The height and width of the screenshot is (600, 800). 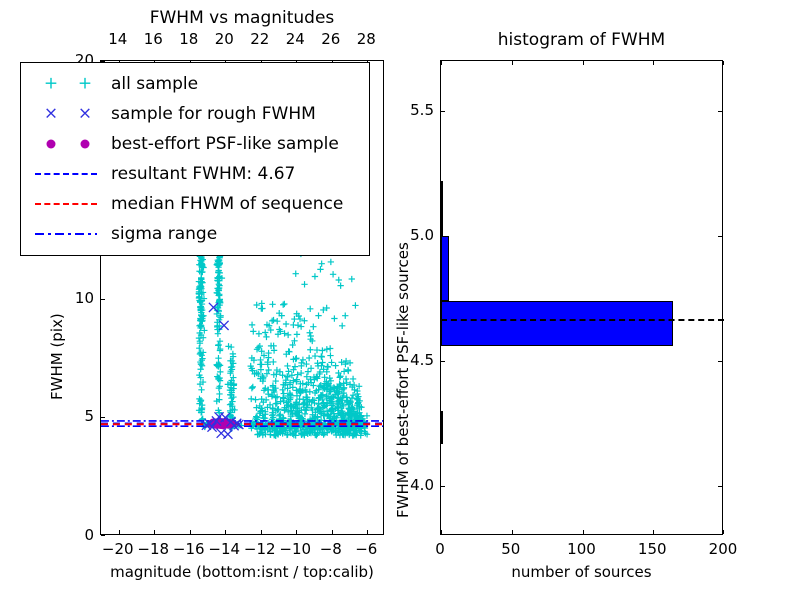 I want to click on left-top-tick-label: 26, so click(x=331, y=39).